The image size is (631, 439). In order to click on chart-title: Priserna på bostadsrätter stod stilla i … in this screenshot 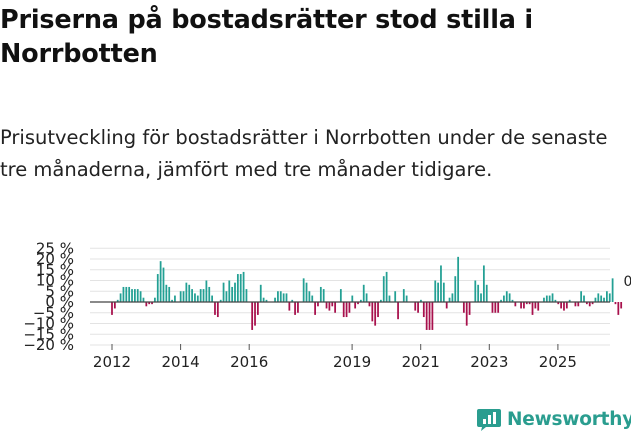, I will do `click(266, 37)`.